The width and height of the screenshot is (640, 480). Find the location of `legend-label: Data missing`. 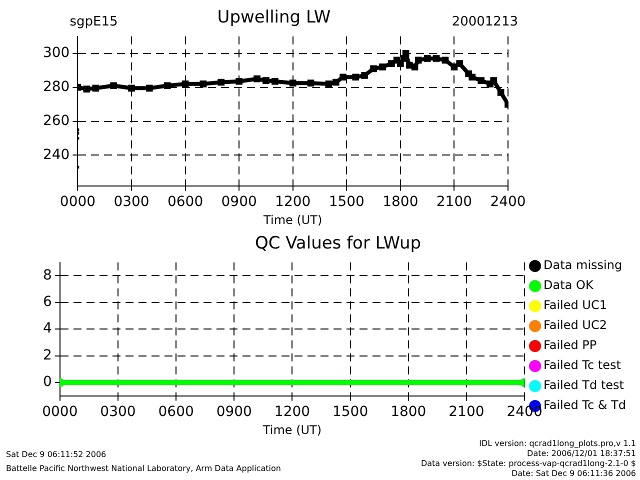

legend-label: Data missing is located at coordinates (583, 265).